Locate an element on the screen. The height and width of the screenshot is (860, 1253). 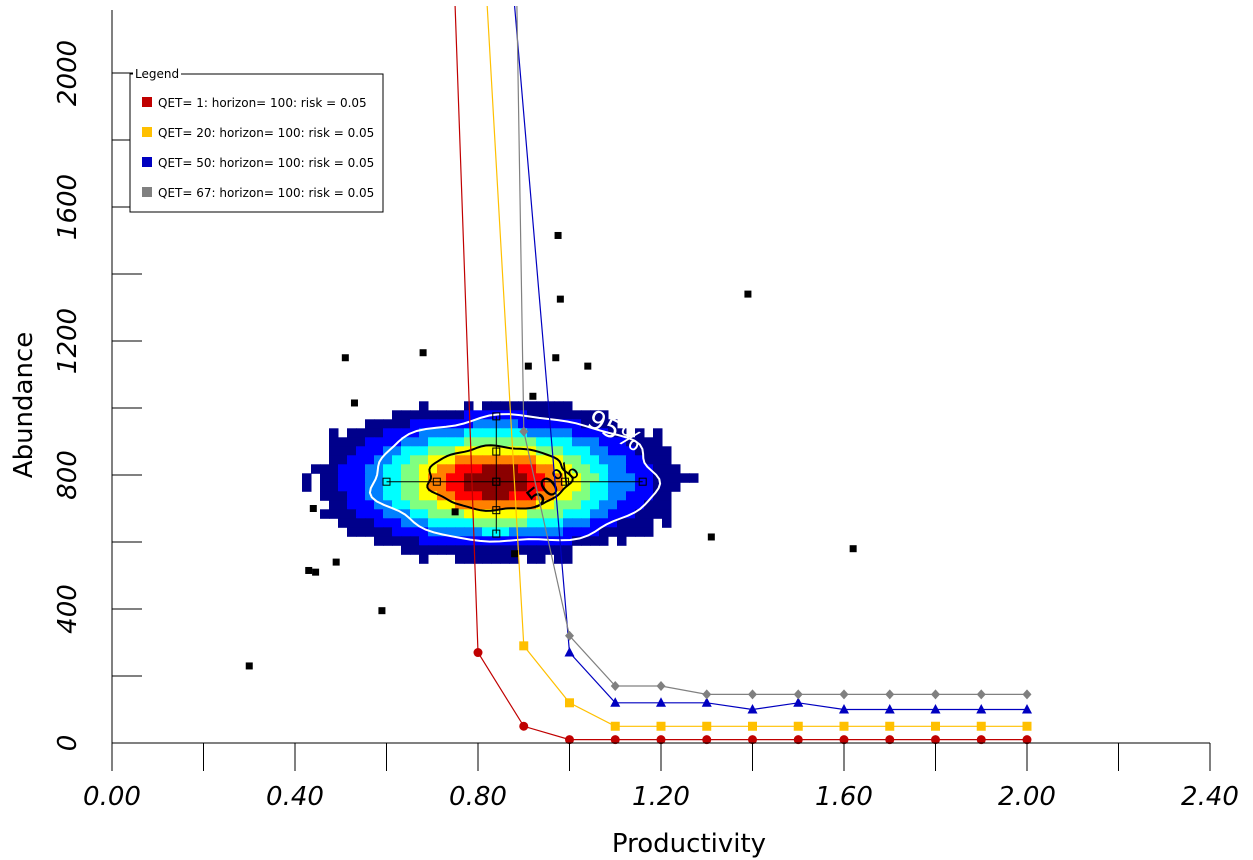
legend-box is located at coordinates (256, 143).